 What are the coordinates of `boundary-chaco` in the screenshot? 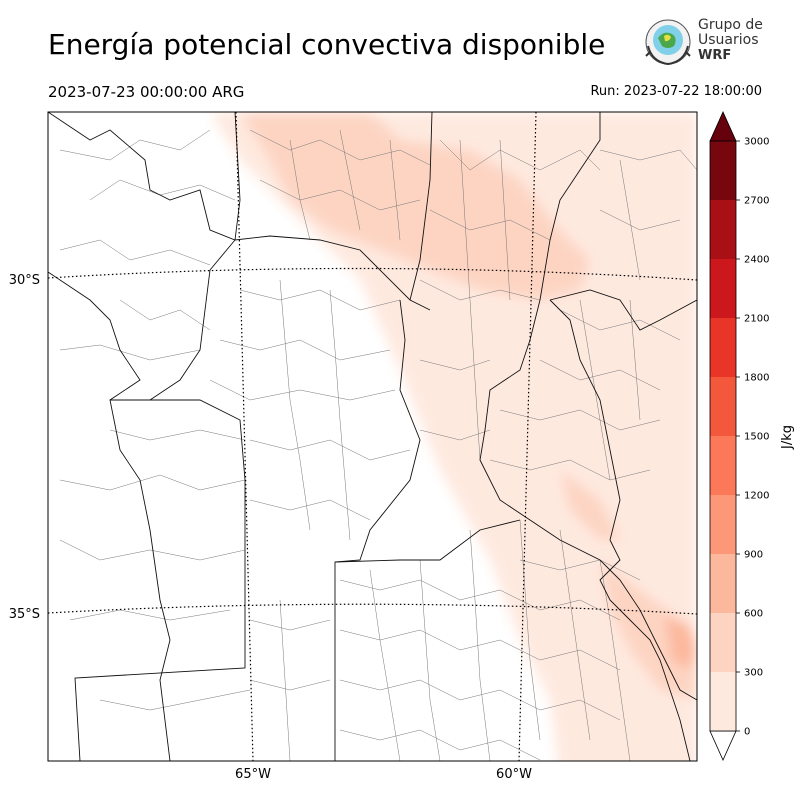 It's located at (516, 226).